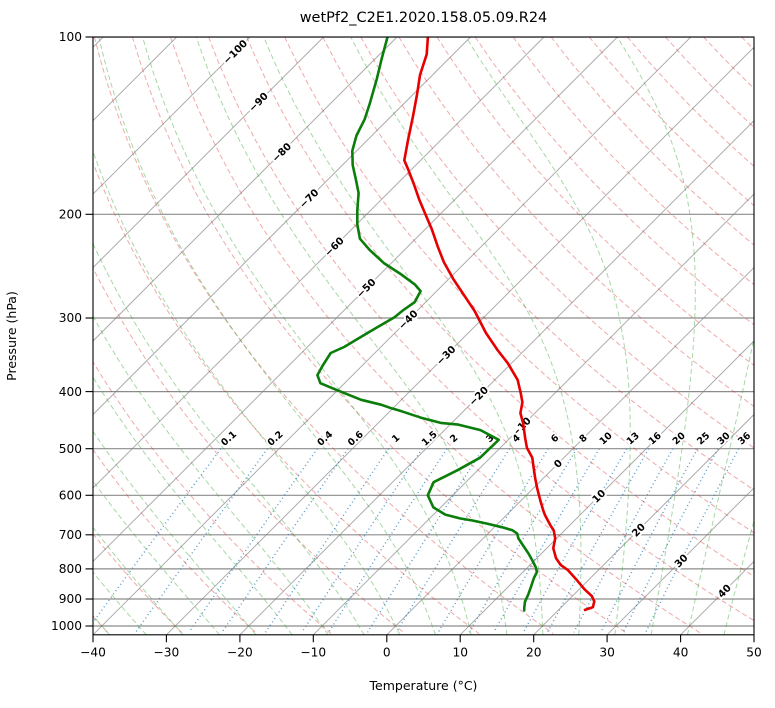  I want to click on x-tick-label: 20, so click(534, 652).